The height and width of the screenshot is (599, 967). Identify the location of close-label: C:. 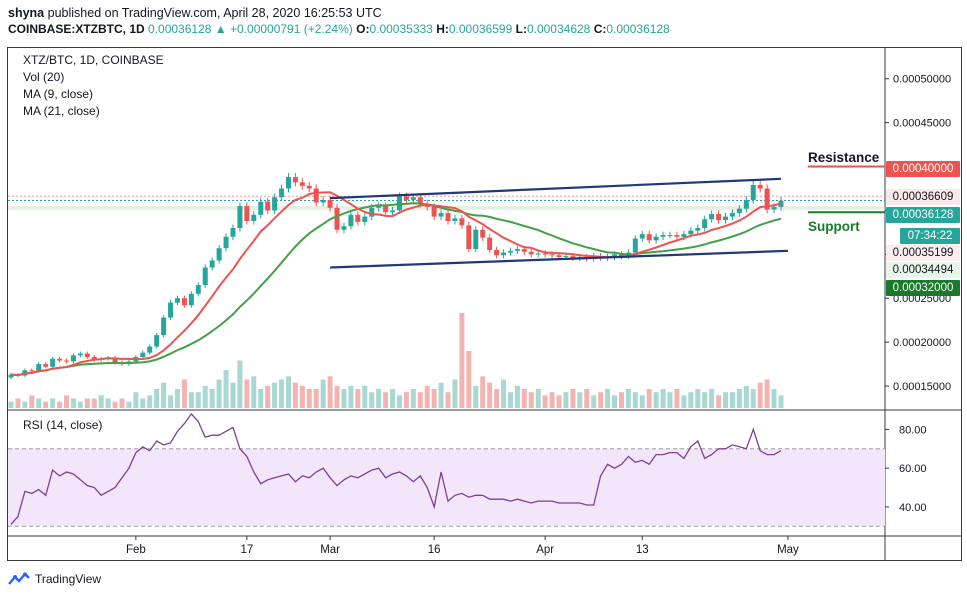
(600, 29).